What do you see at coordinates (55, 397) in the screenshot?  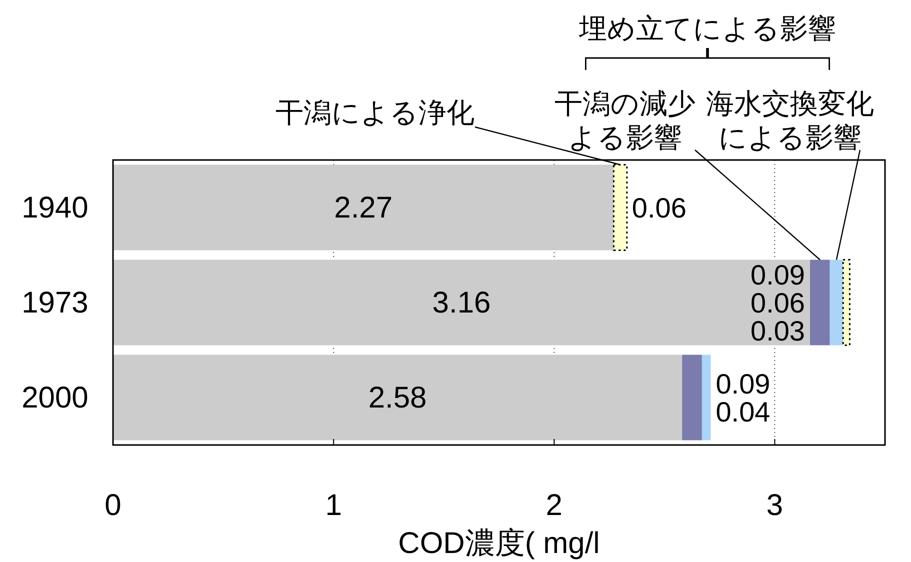 I see `y-tick-label: 2000` at bounding box center [55, 397].